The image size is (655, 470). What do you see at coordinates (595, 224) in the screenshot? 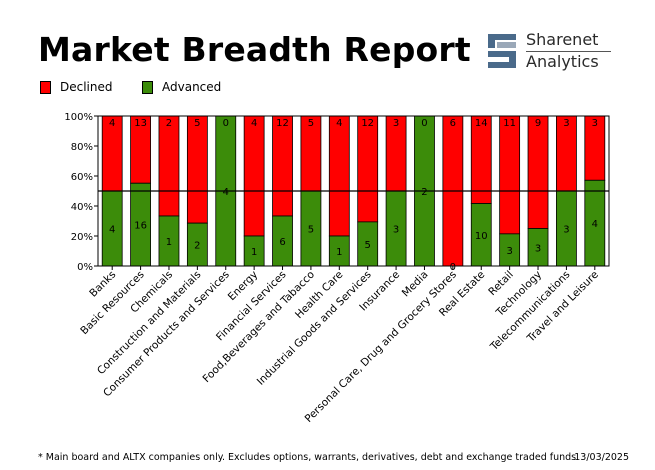
I see `data-label-advanced-travel-and-leisure: 4` at bounding box center [595, 224].